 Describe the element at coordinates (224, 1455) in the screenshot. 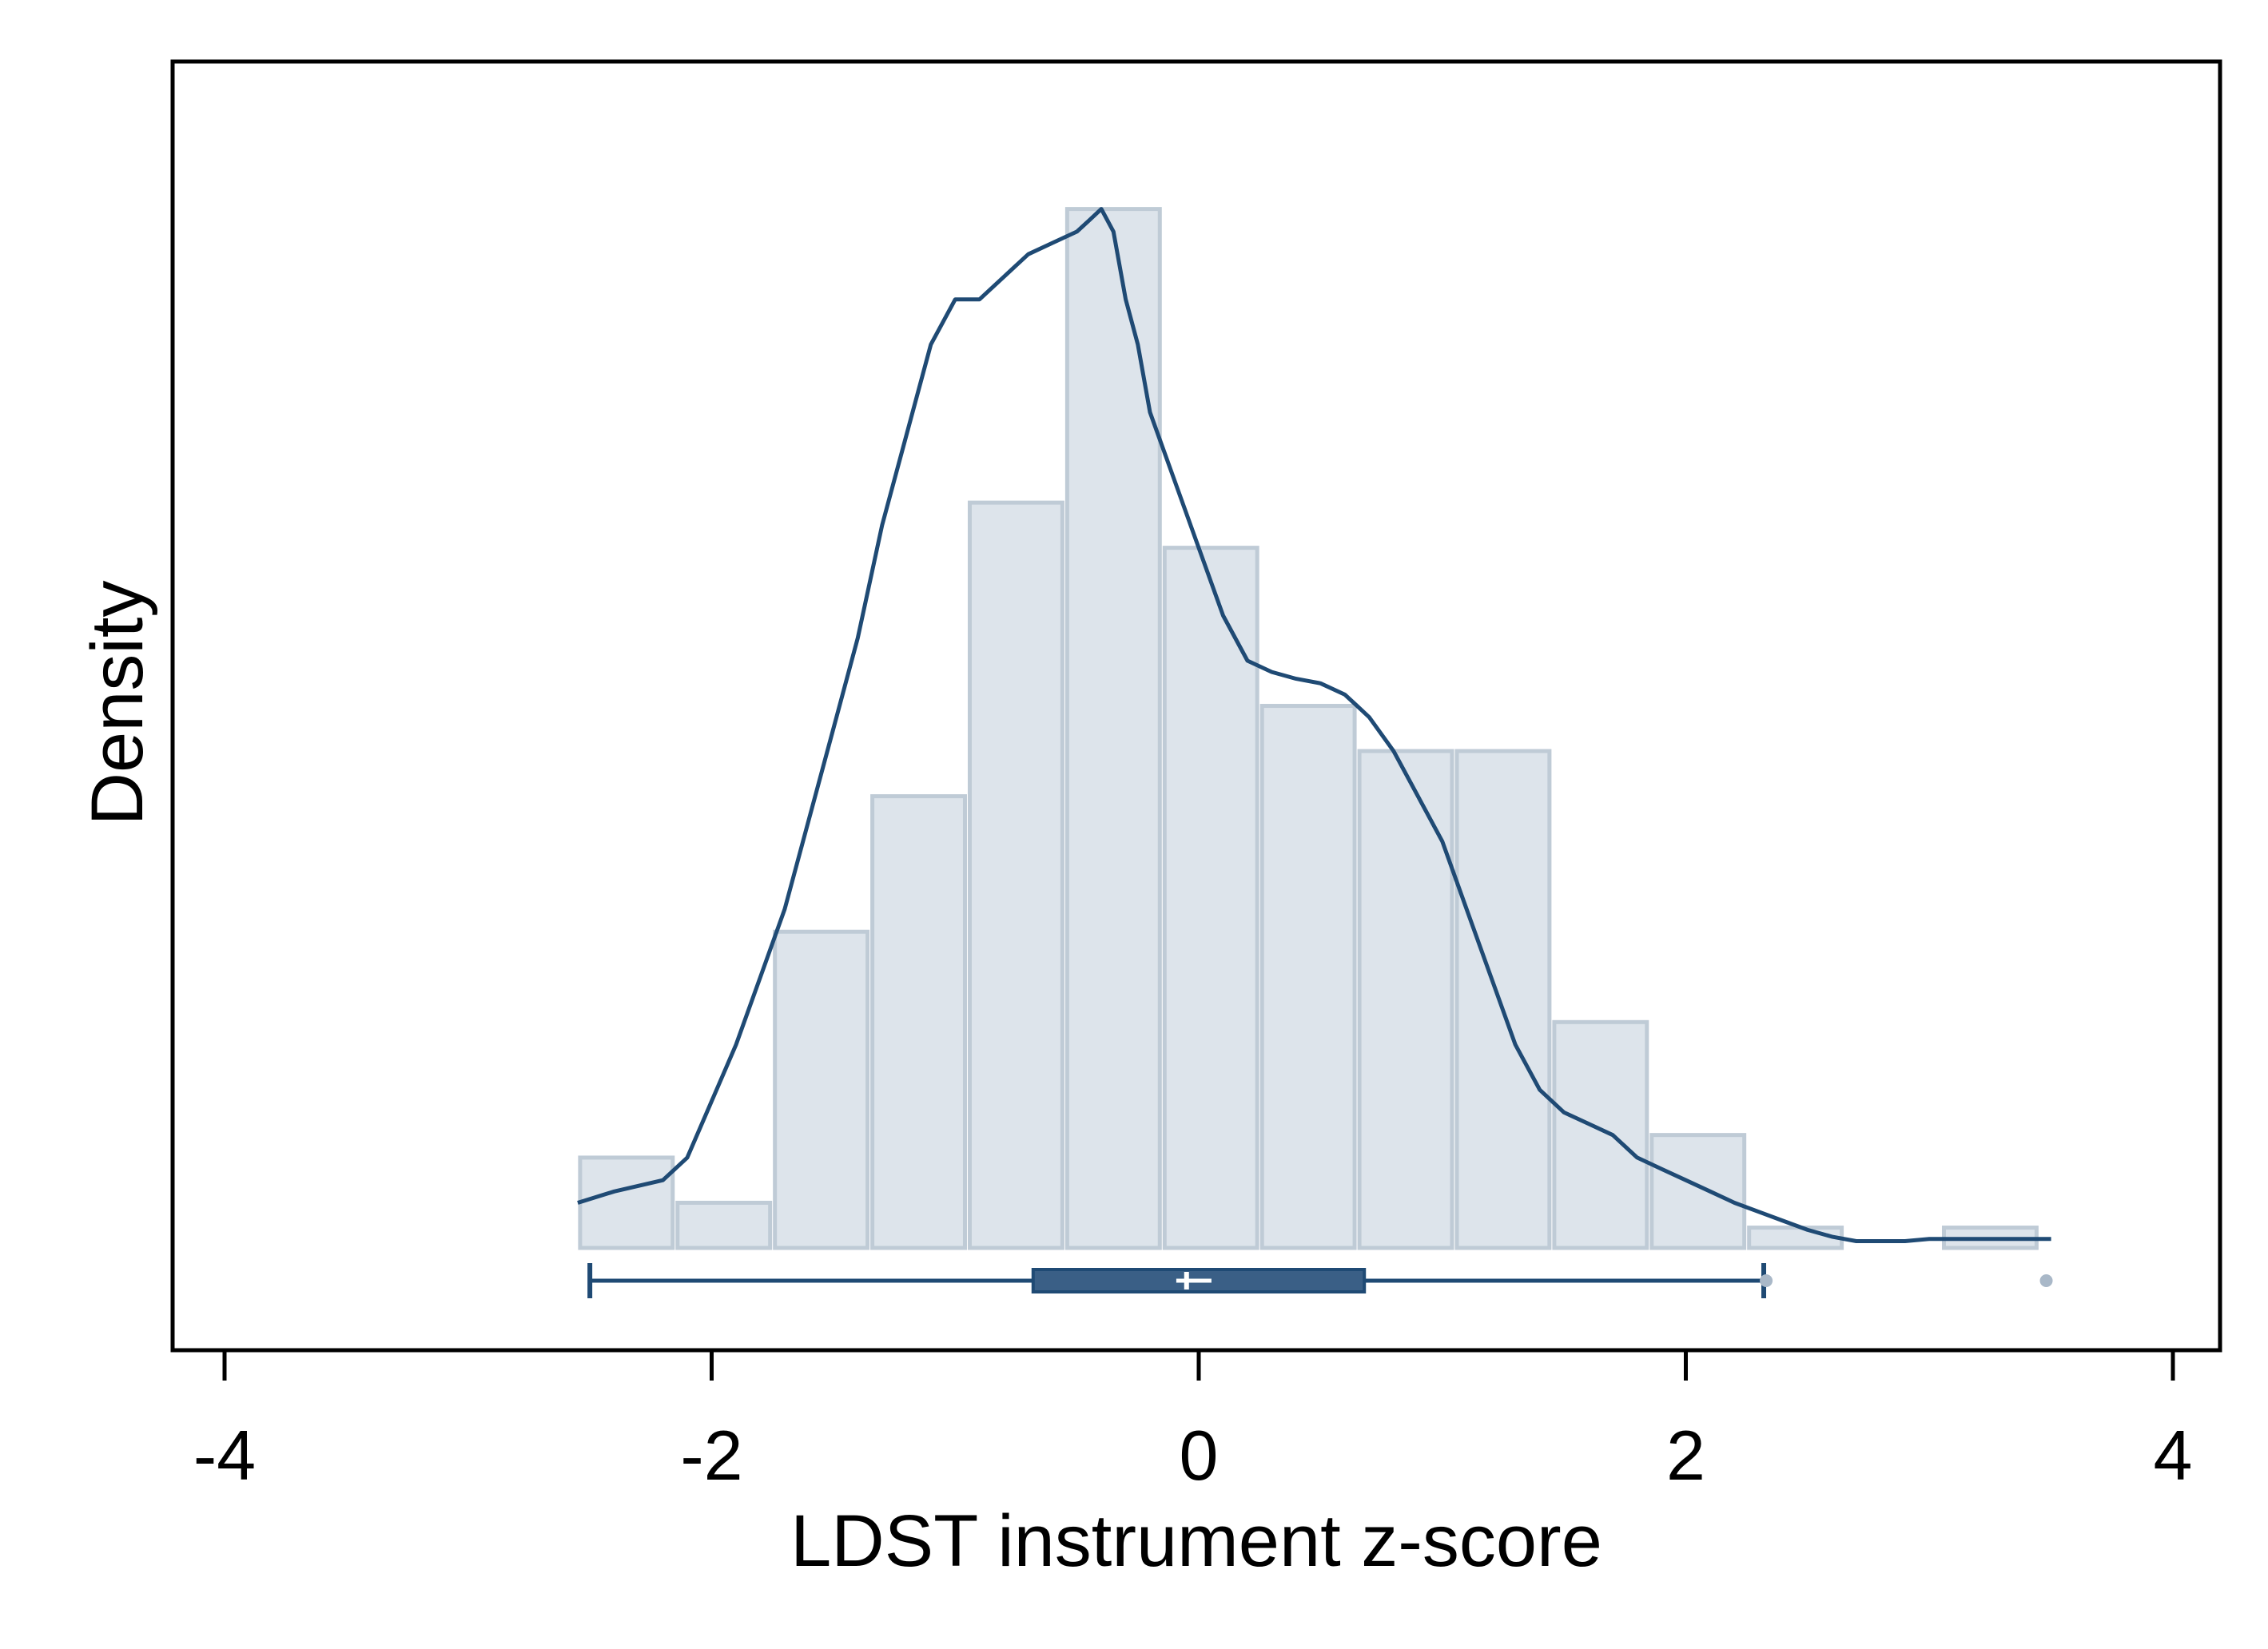

I see `x-tick-label: -4` at that location.